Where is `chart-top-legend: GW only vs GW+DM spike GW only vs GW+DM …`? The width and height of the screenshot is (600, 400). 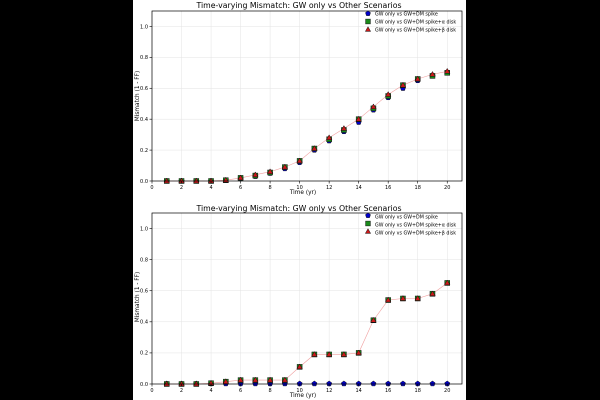
chart-top-legend: GW only vs GW+DM spike GW only vs GW+DM … is located at coordinates (410, 22).